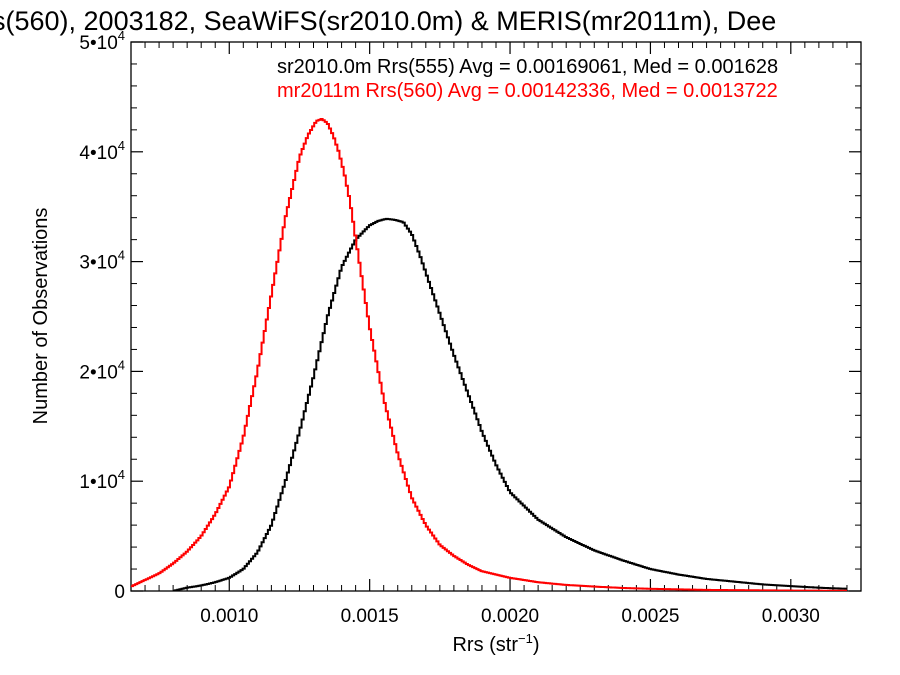  What do you see at coordinates (98, 43) in the screenshot?
I see `y-tick-label-base: 5•10` at bounding box center [98, 43].